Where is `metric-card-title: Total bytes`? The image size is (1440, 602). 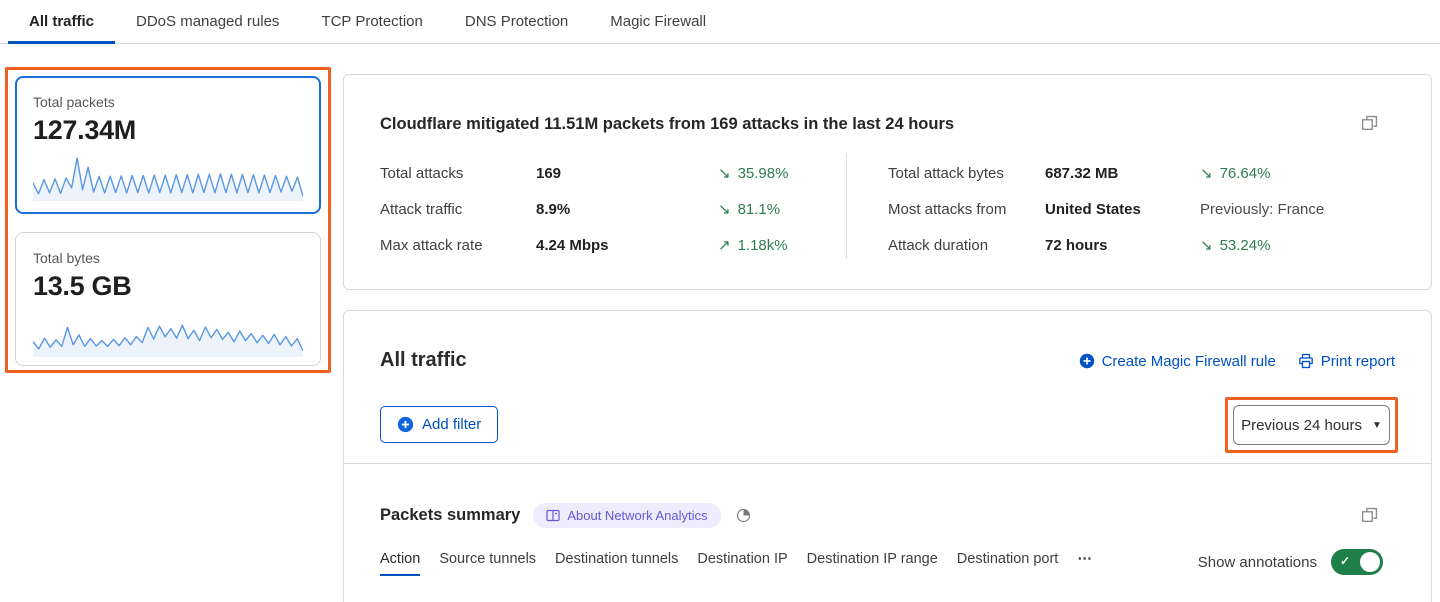
metric-card-title: Total bytes is located at coordinates (66, 258).